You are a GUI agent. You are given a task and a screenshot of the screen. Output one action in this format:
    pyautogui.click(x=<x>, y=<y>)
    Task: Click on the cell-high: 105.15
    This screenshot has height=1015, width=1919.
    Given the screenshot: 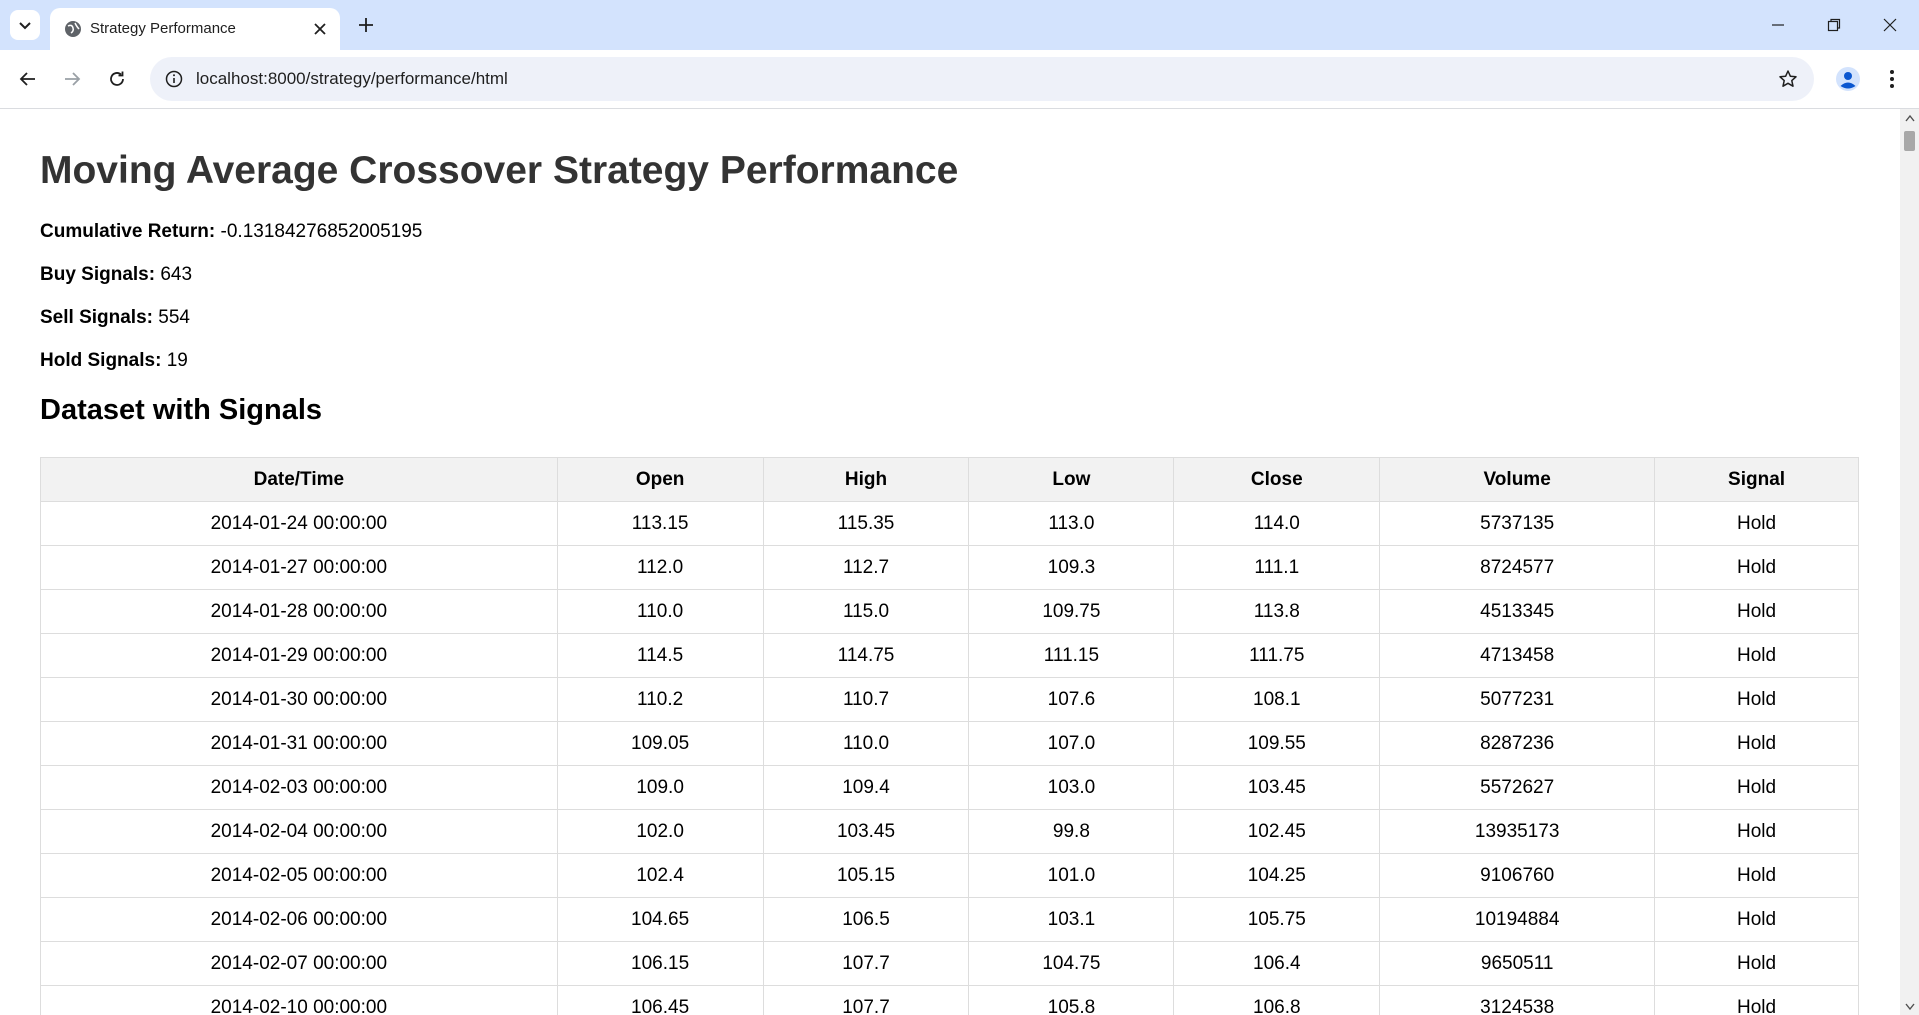 What is the action you would take?
    pyautogui.click(x=866, y=875)
    